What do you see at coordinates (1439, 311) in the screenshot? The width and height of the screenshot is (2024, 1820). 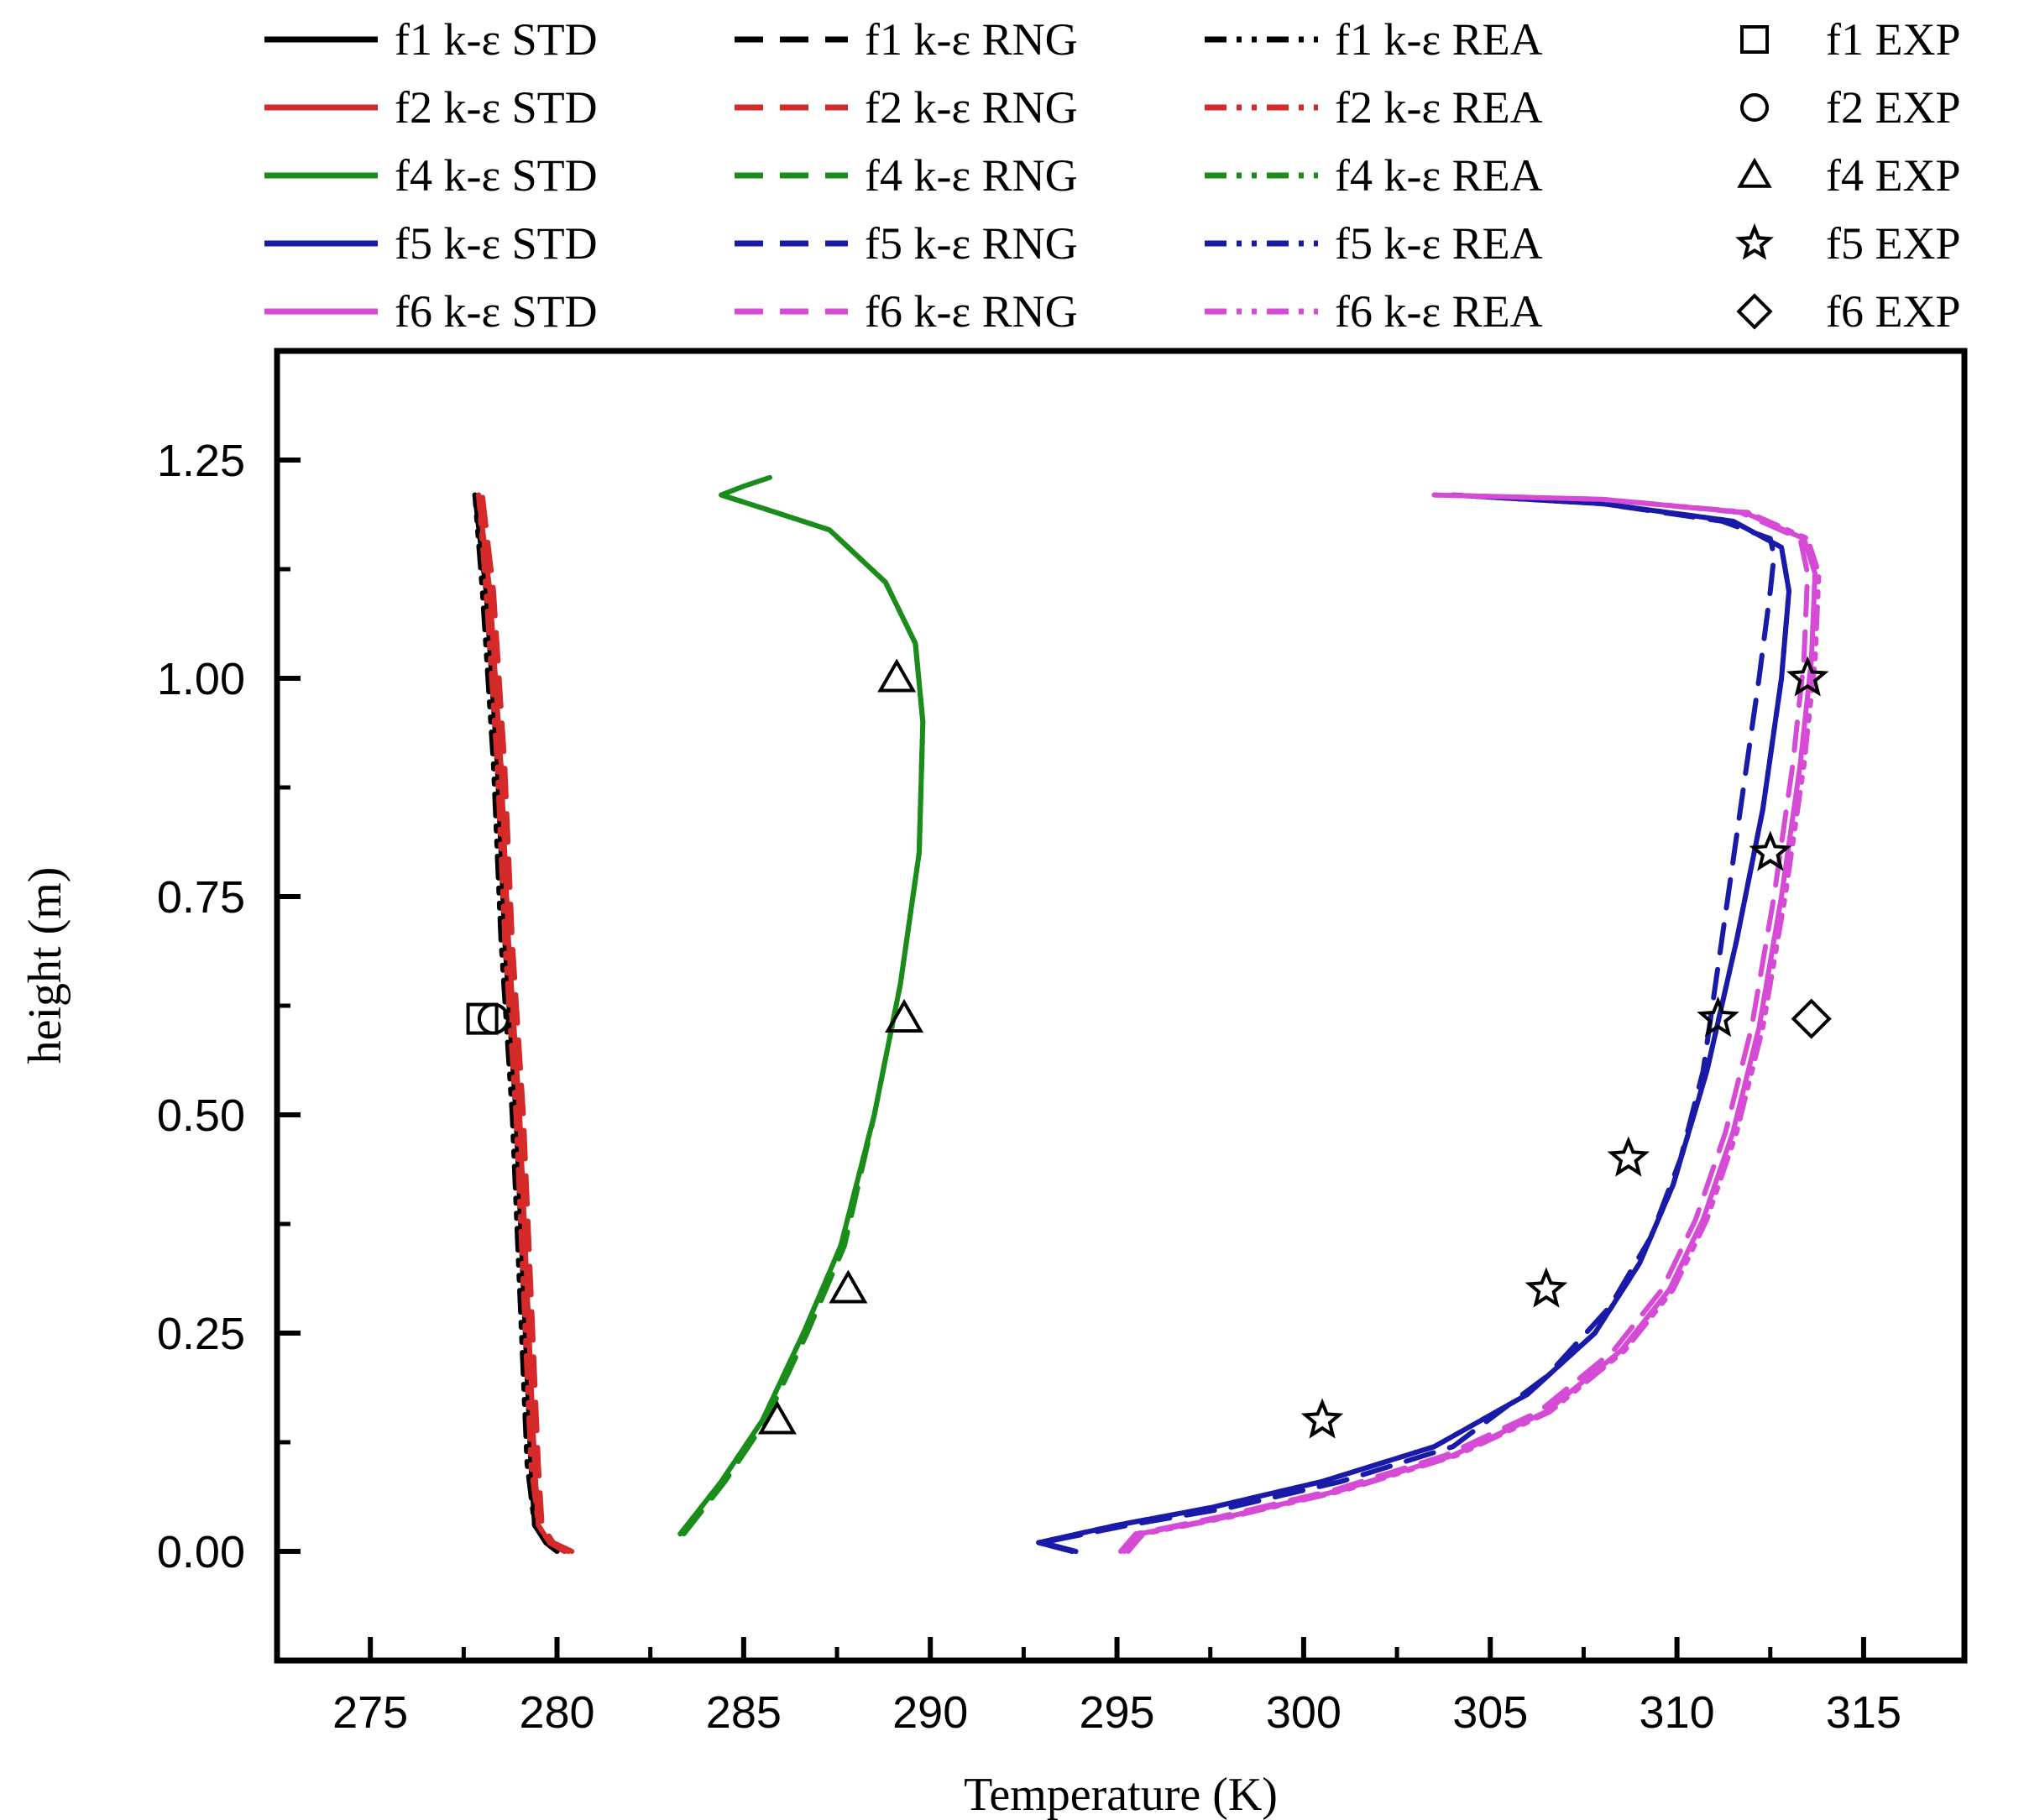 I see `legend-label-f6-k-rea: f6 k-ε REA` at bounding box center [1439, 311].